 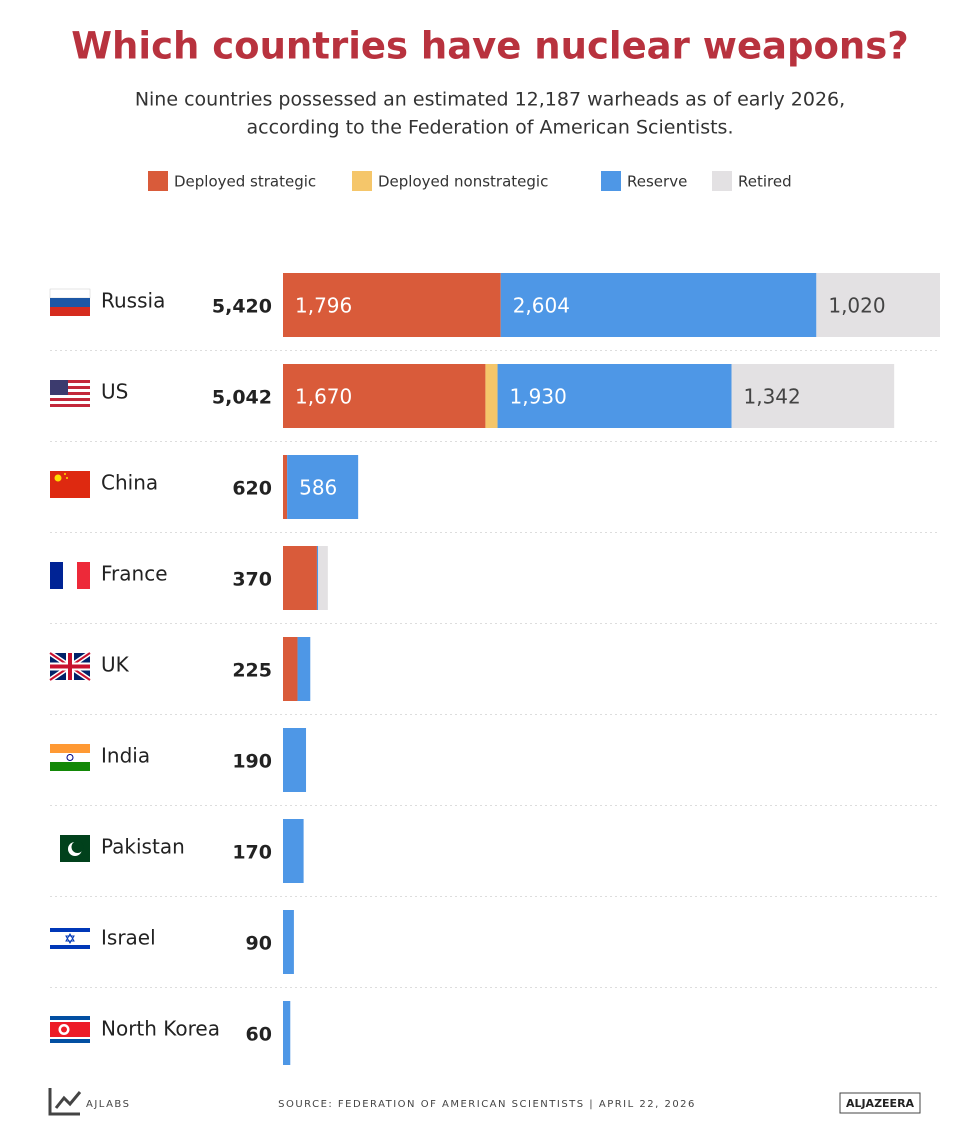 I want to click on legend-label: Retired, so click(x=765, y=182).